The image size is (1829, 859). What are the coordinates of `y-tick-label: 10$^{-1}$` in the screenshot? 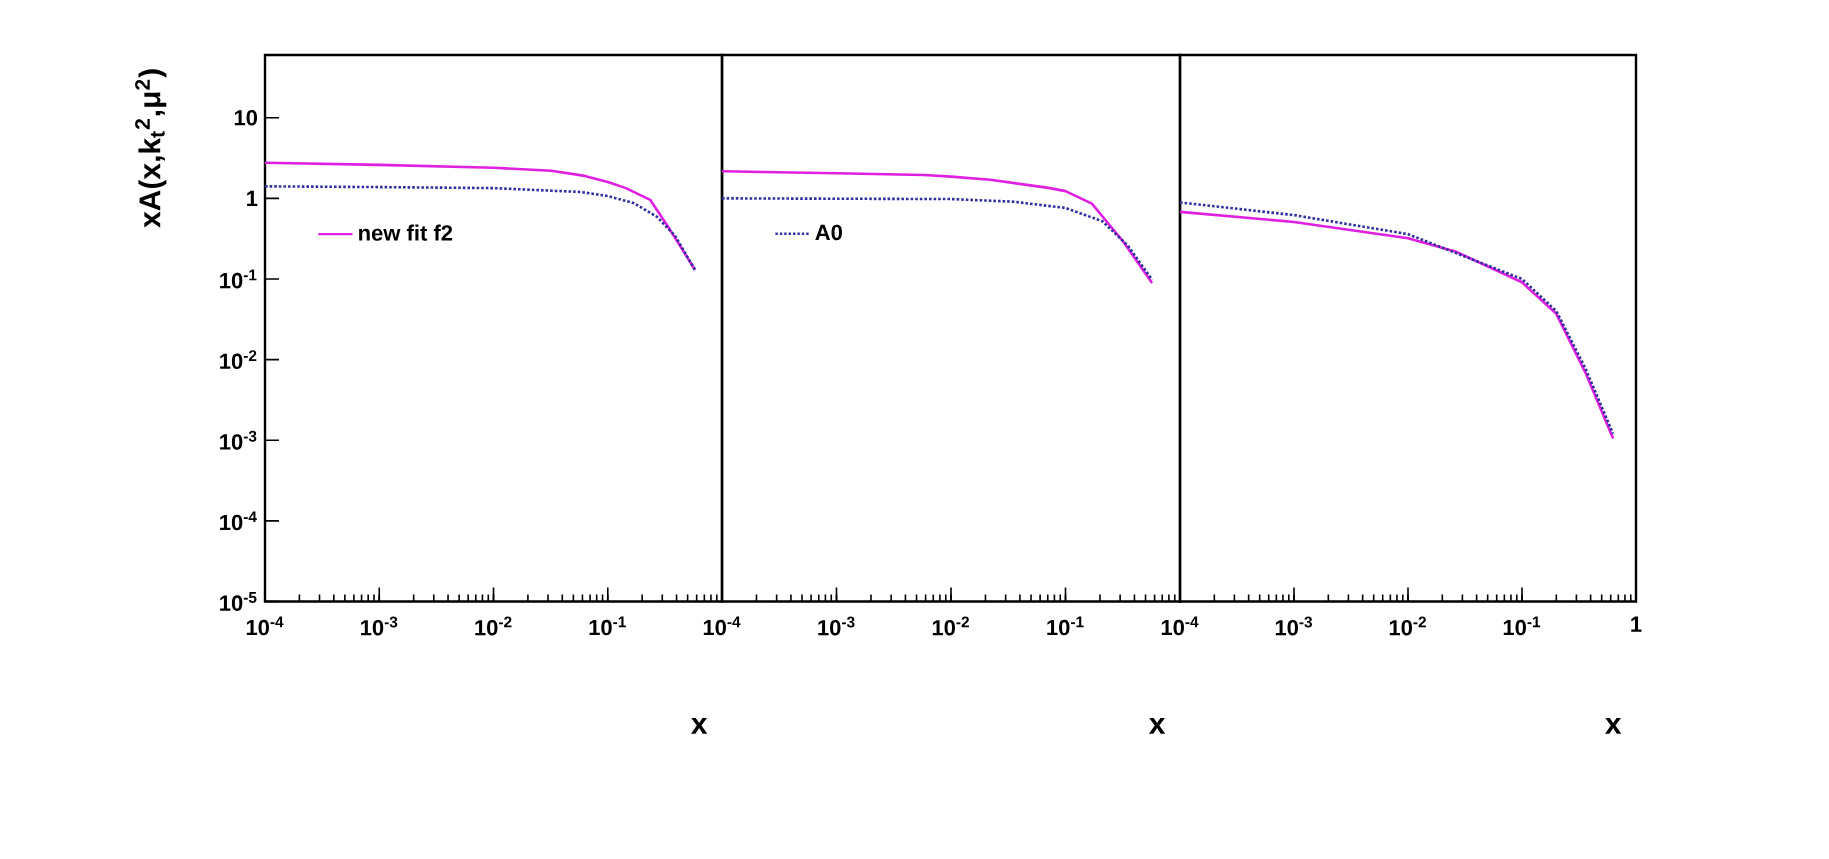 It's located at (238, 279).